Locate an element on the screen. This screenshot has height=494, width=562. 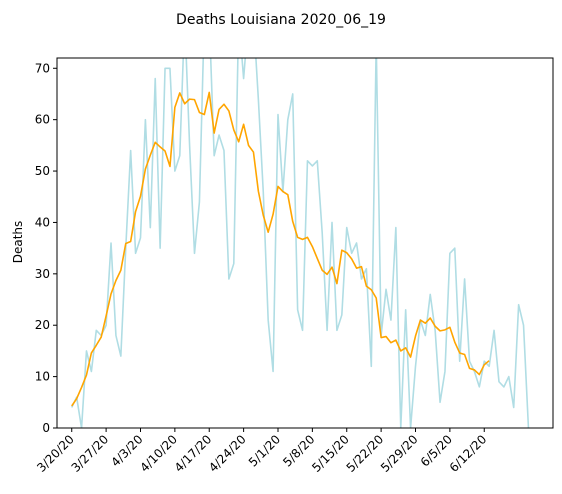
y-tick-label: 20 is located at coordinates (42, 325).